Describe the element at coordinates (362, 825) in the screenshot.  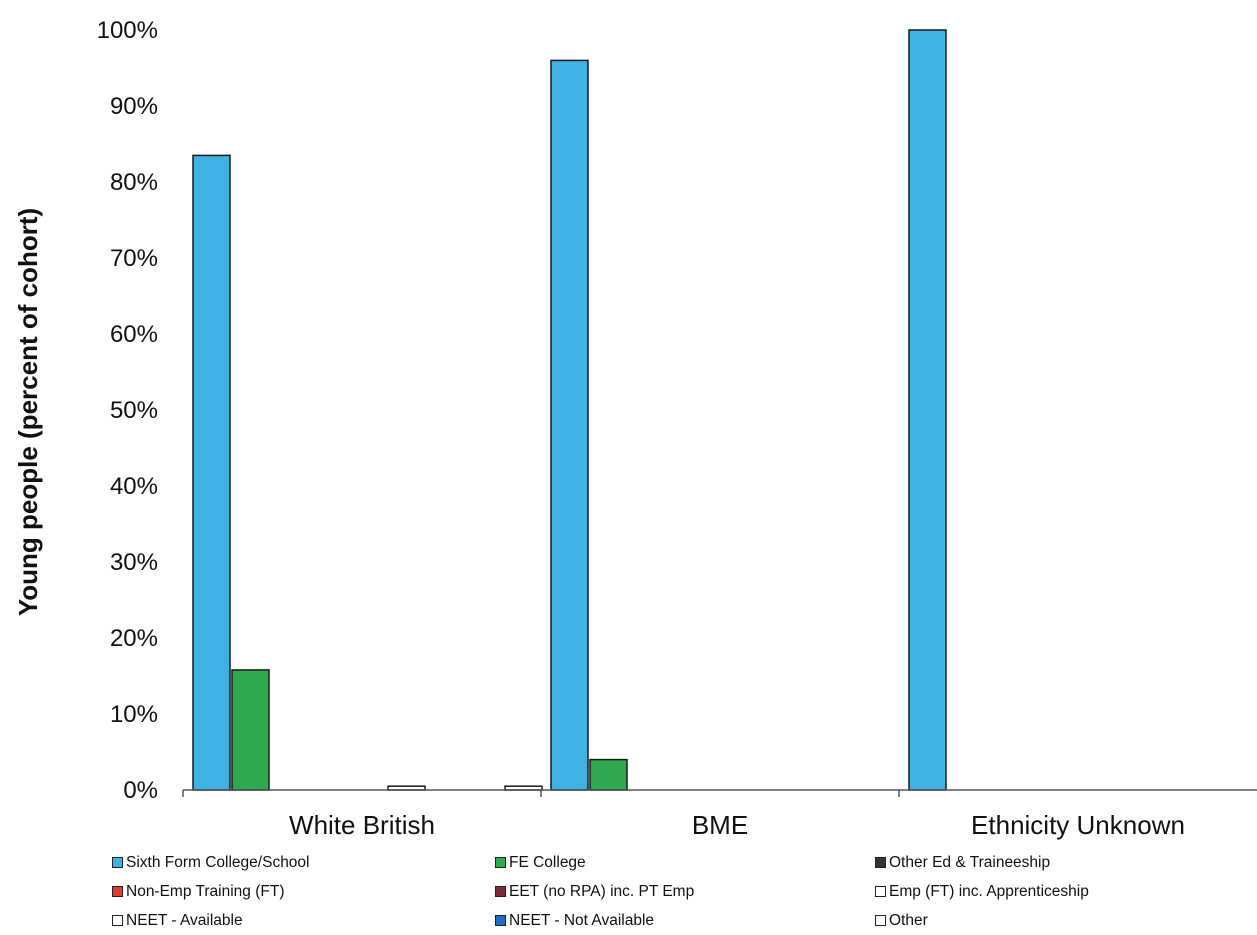
I see `category-label: White British` at that location.